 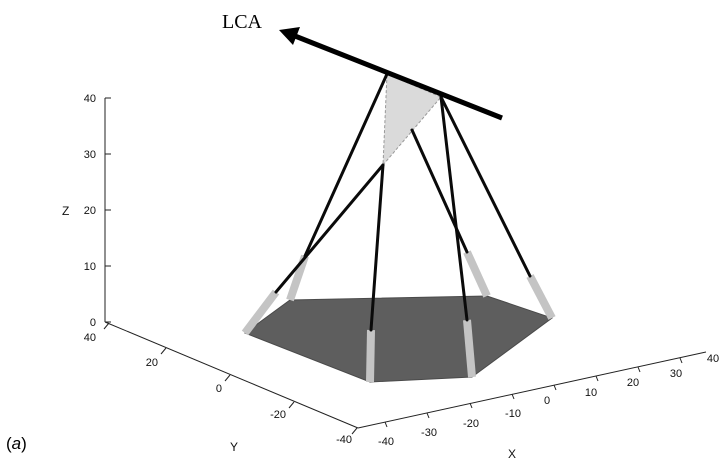 I want to click on y-axis-label: Y, so click(x=234, y=447).